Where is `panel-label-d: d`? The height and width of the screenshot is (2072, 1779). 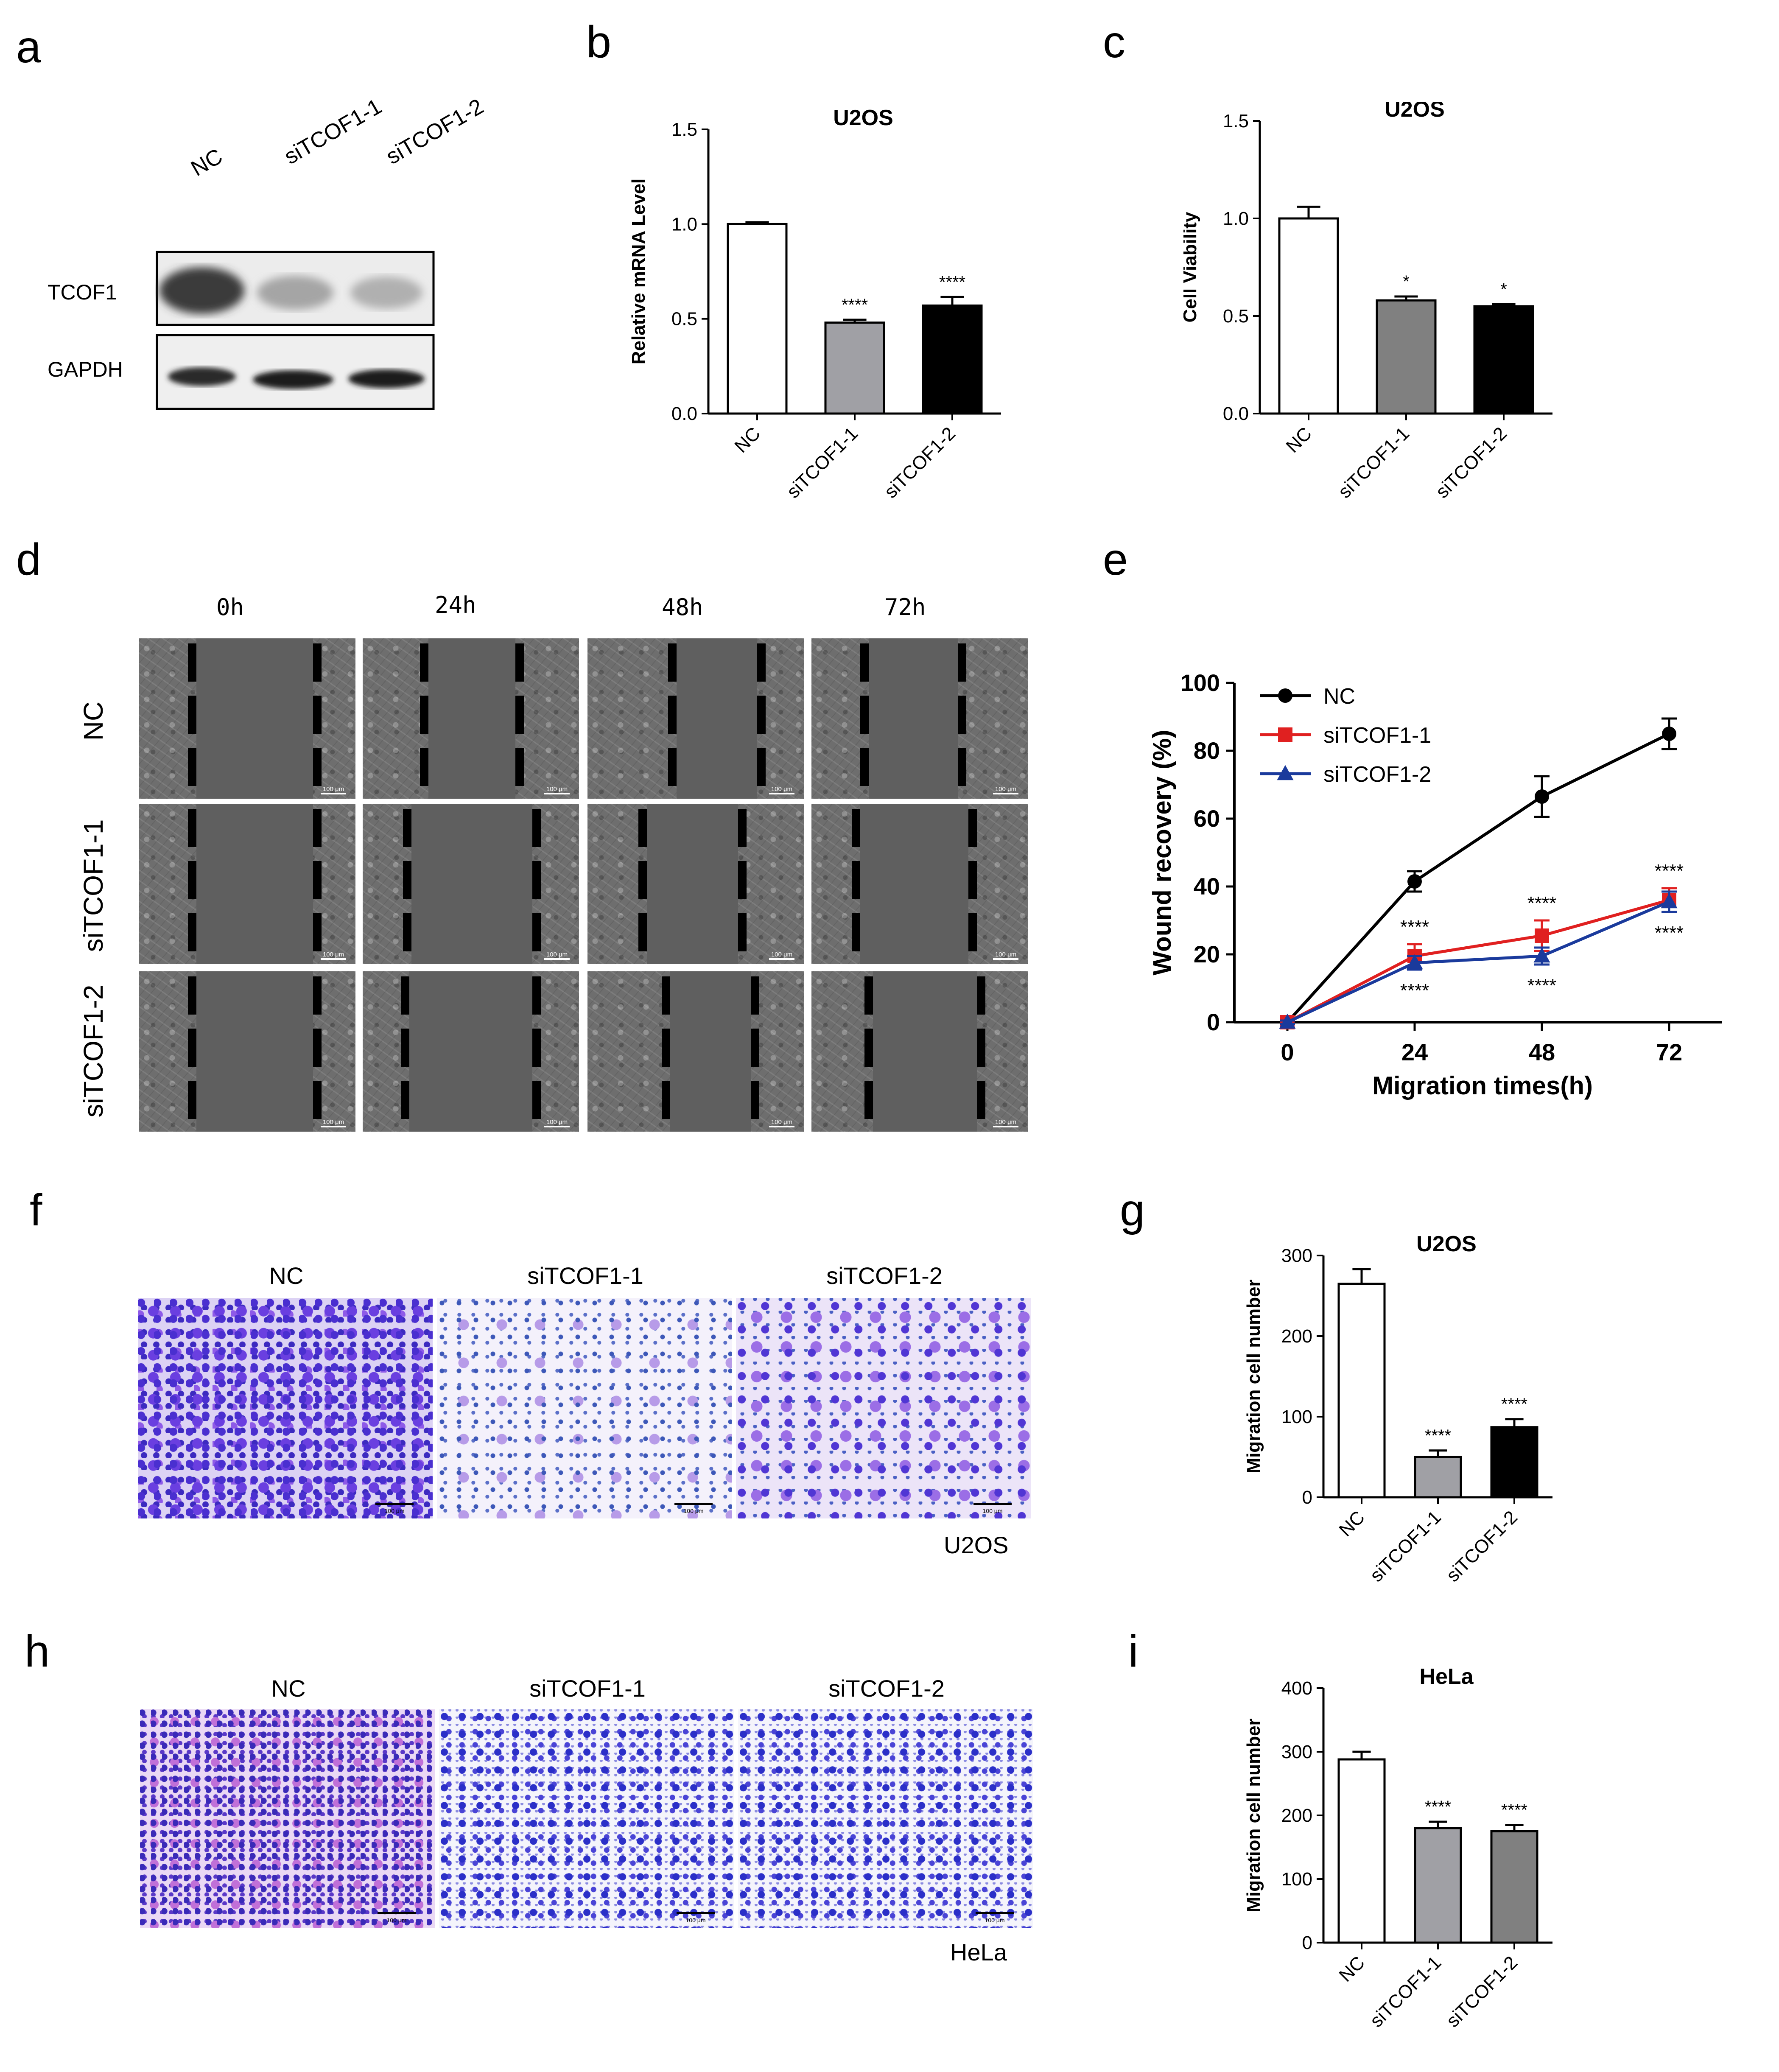
panel-label-d: d is located at coordinates (28, 559).